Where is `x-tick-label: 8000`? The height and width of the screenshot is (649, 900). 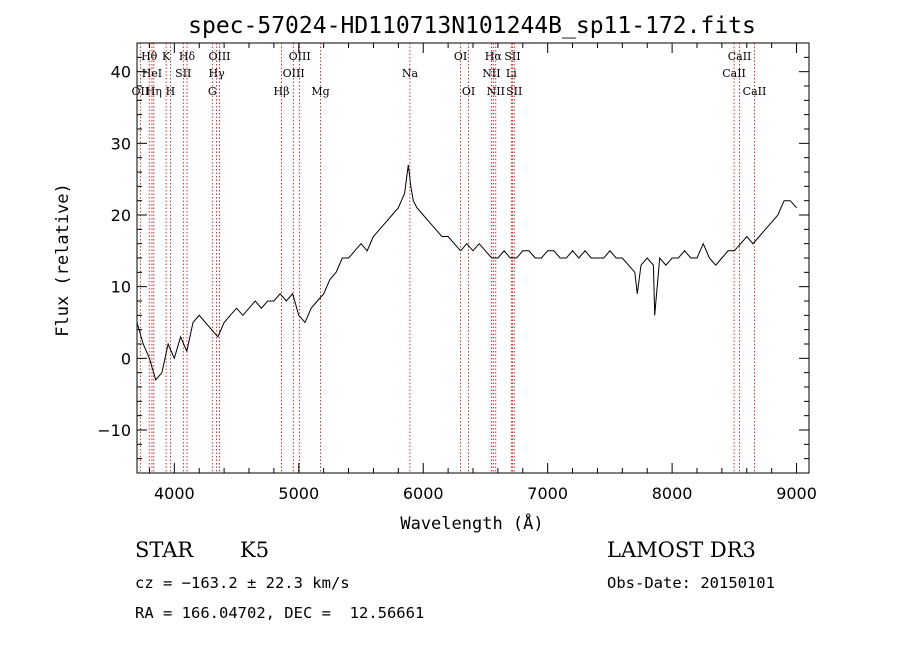 x-tick-label: 8000 is located at coordinates (672, 493).